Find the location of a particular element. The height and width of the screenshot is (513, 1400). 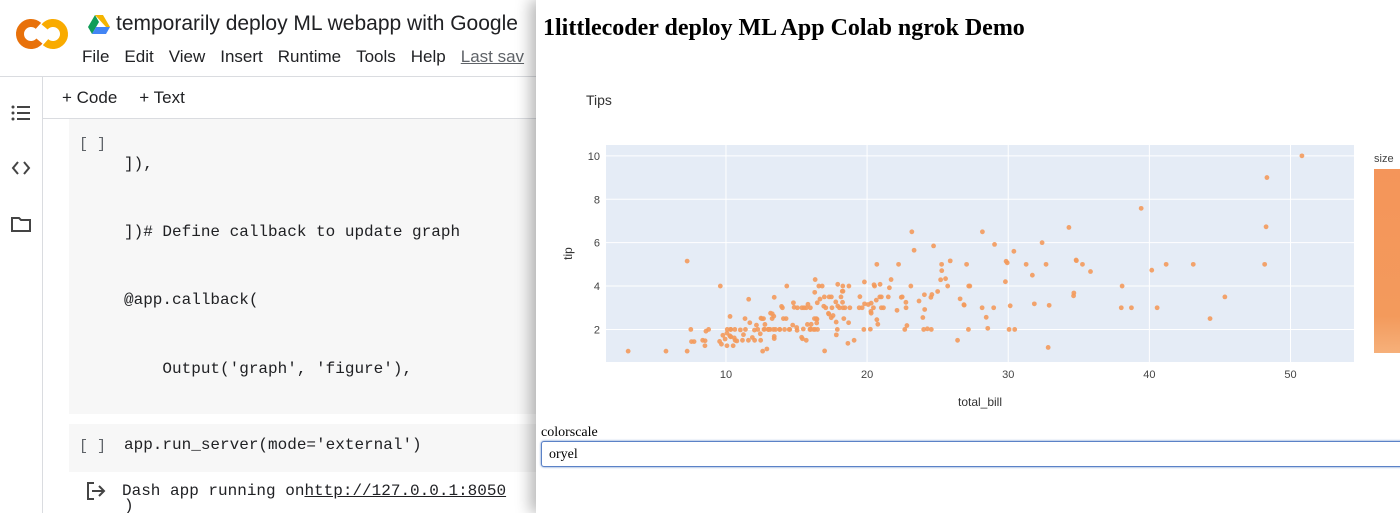

menu-view: View is located at coordinates (187, 57).